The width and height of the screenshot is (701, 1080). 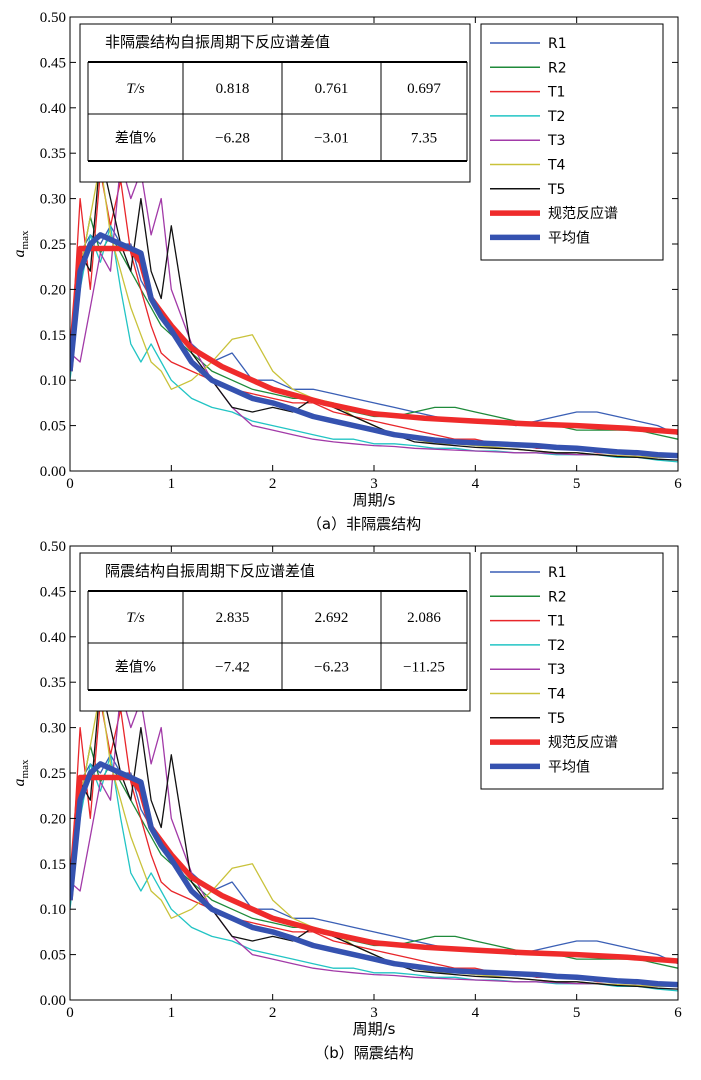 What do you see at coordinates (233, 618) in the screenshot?
I see `table-cell-period: 2.835` at bounding box center [233, 618].